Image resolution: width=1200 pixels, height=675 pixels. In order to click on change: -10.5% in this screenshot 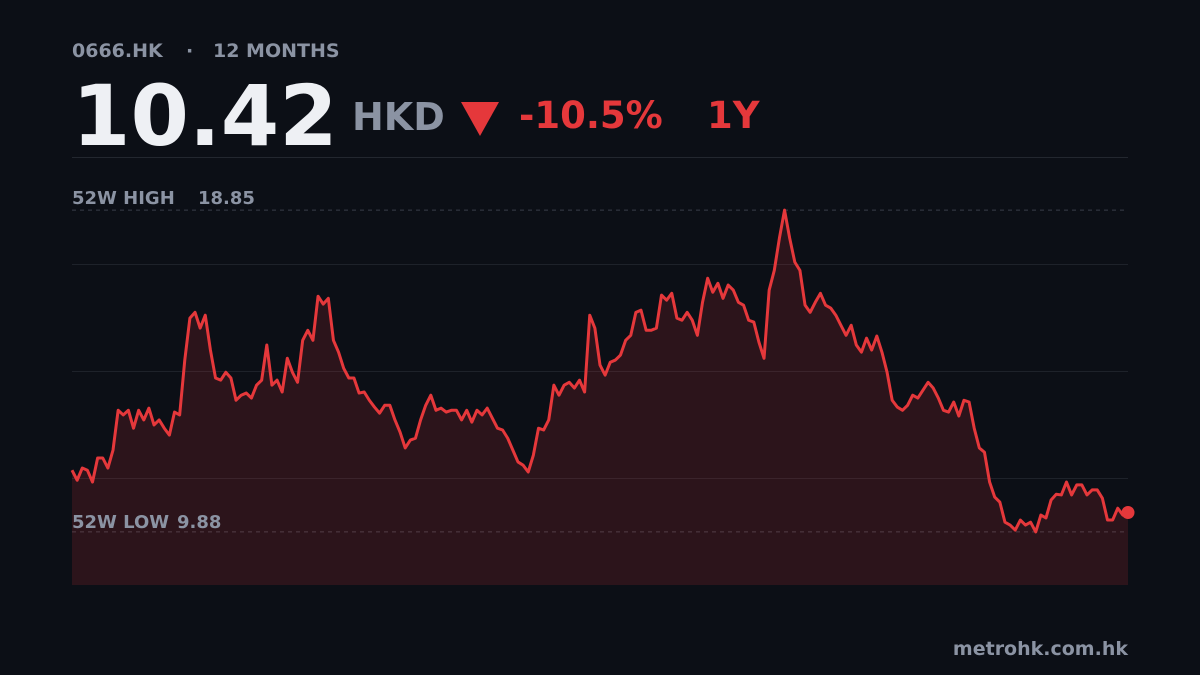, I will do `click(591, 115)`.